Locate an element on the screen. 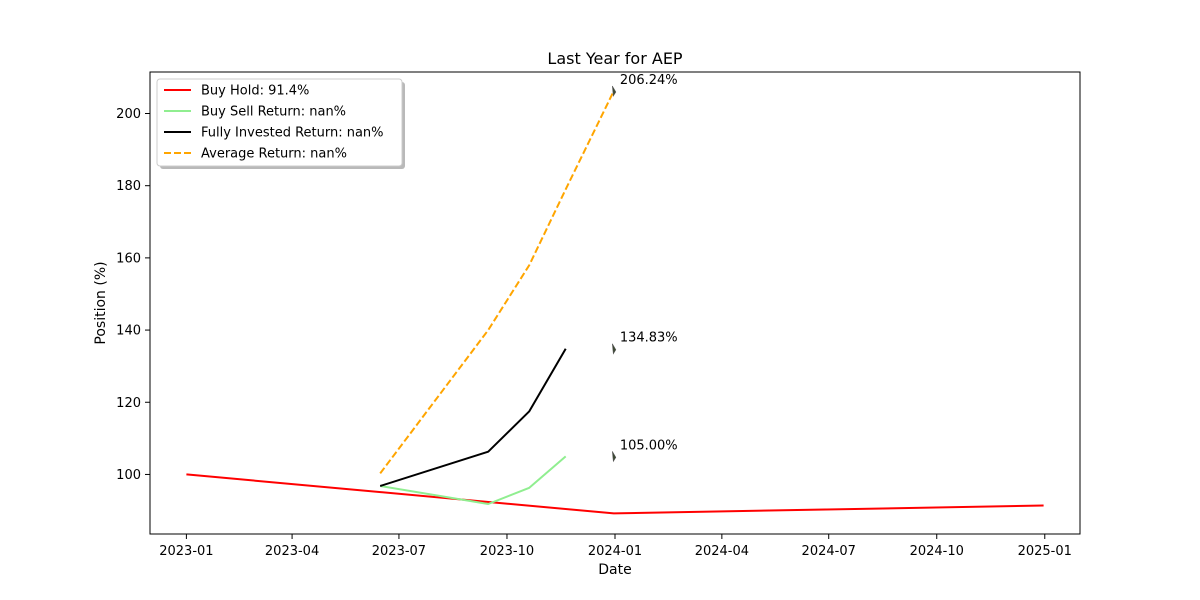 The width and height of the screenshot is (1200, 600). x-tick-label: 2024-10 is located at coordinates (937, 551).